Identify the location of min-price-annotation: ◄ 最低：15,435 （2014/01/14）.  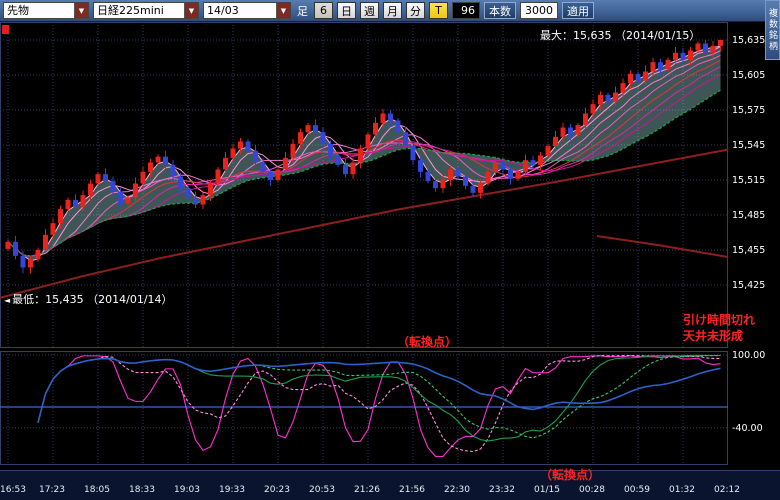
(88, 299).